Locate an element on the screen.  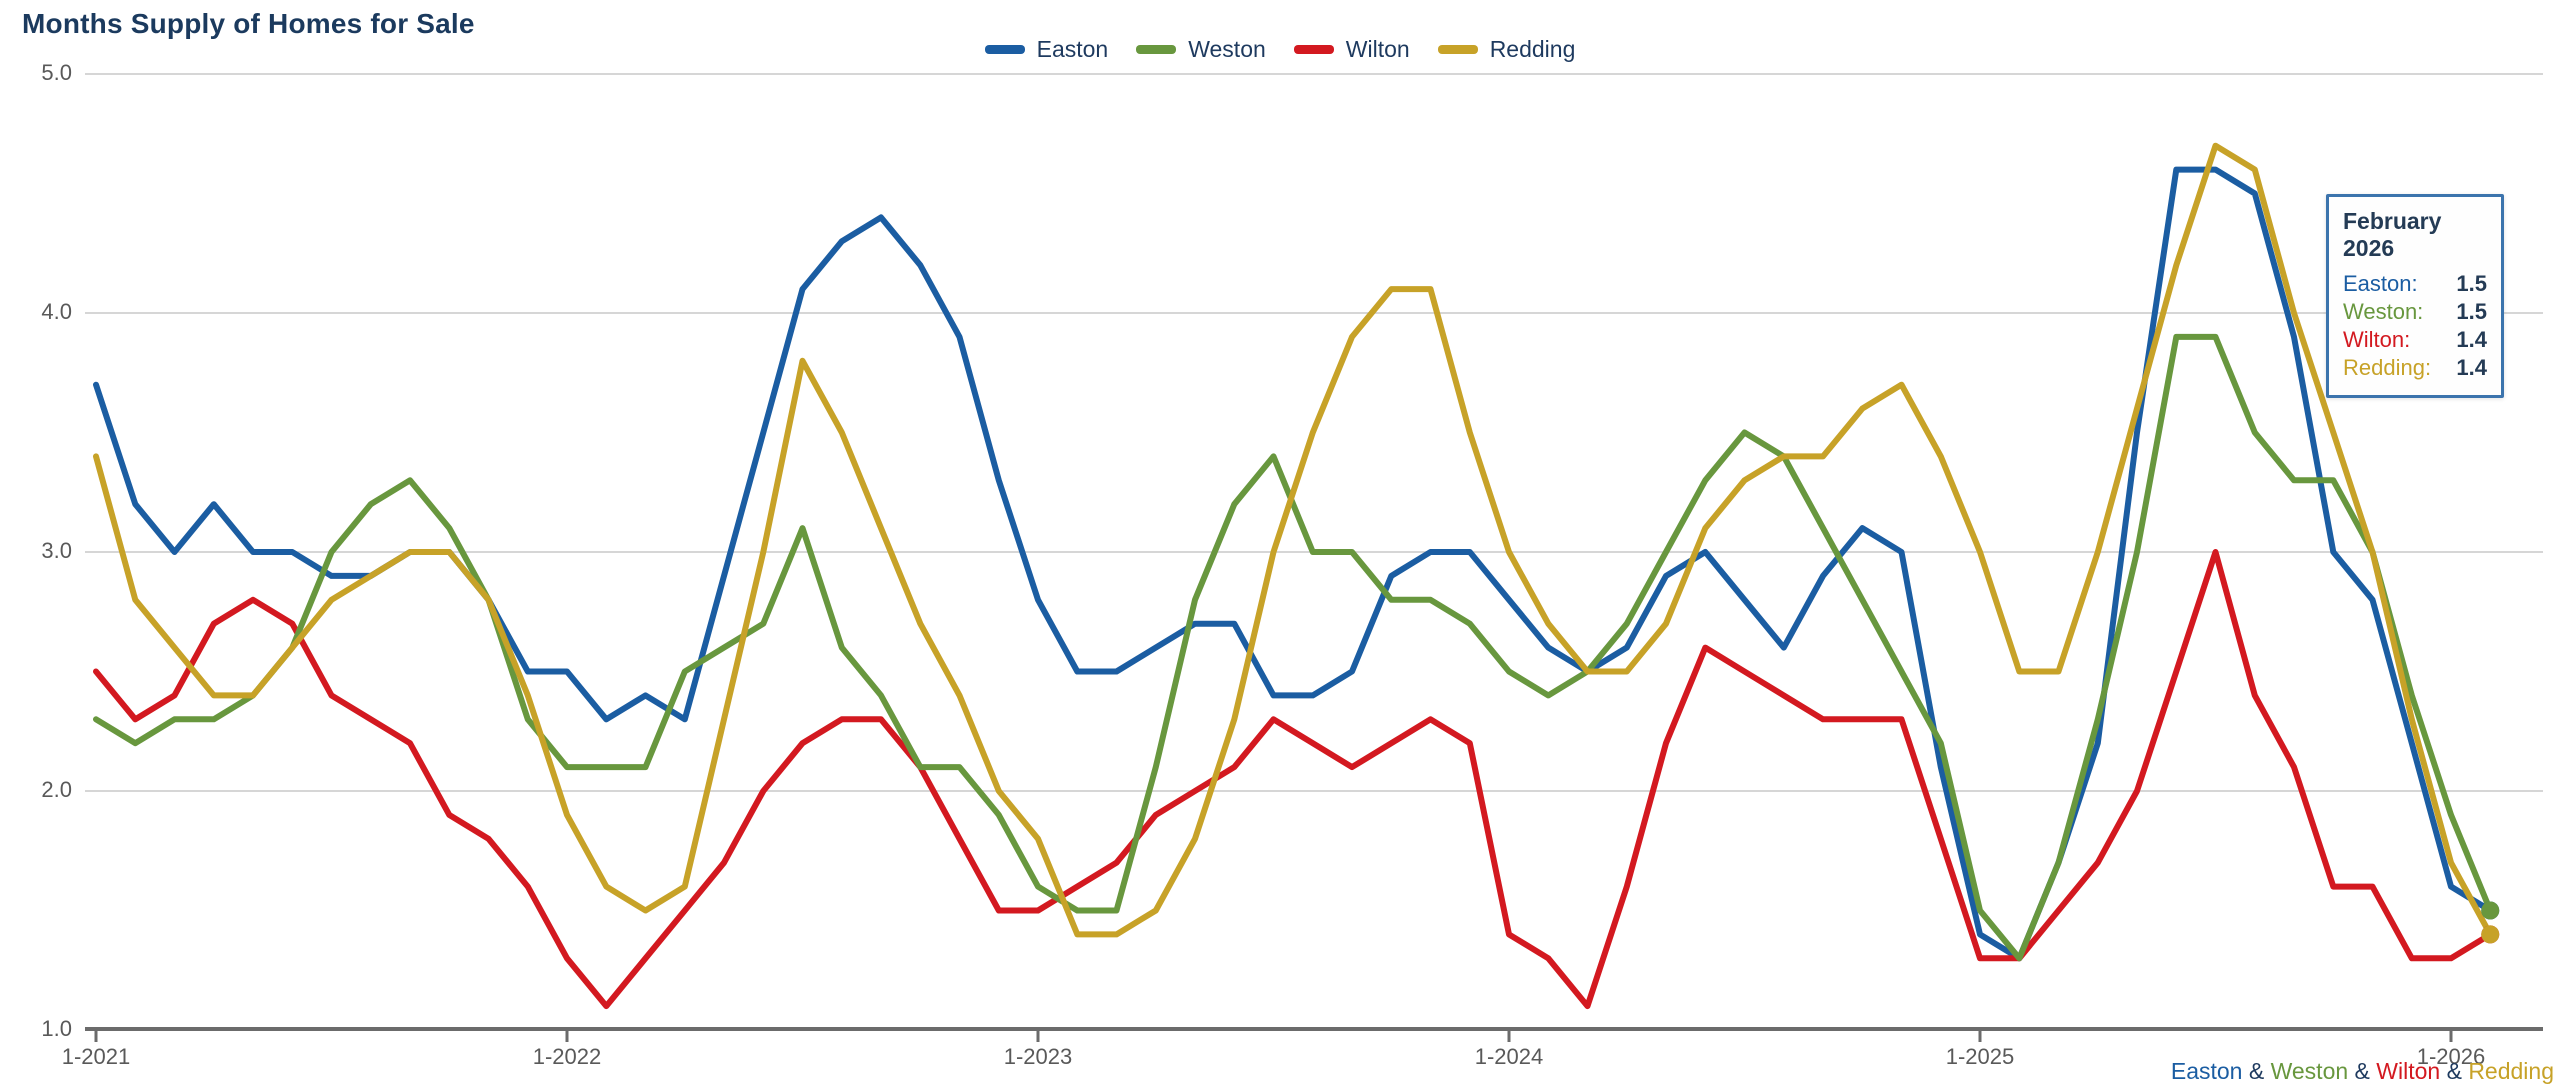
tooltip-series-label: Redding: is located at coordinates (2387, 368).